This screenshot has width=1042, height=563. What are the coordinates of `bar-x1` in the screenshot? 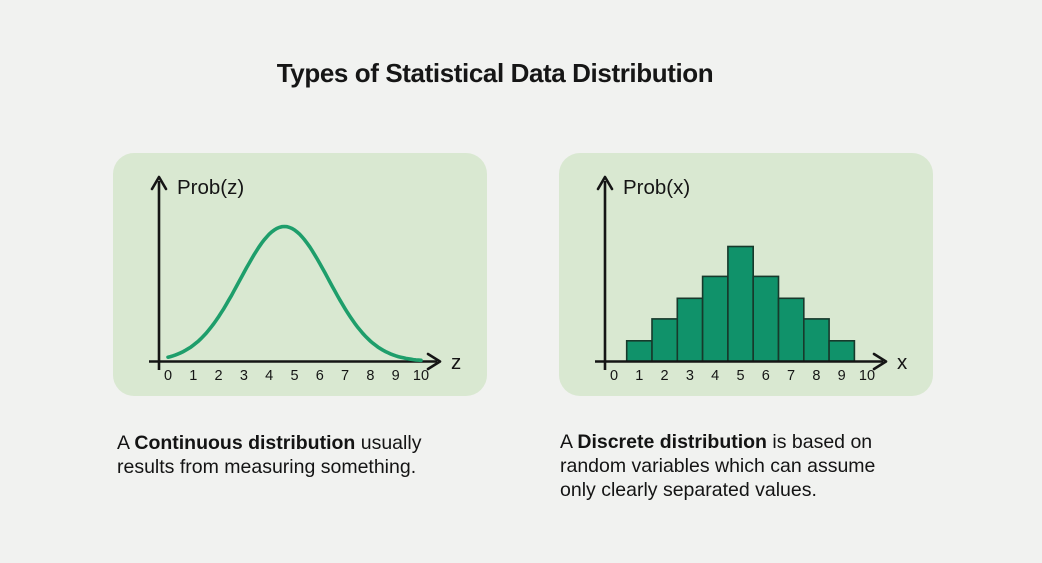 It's located at (639, 351).